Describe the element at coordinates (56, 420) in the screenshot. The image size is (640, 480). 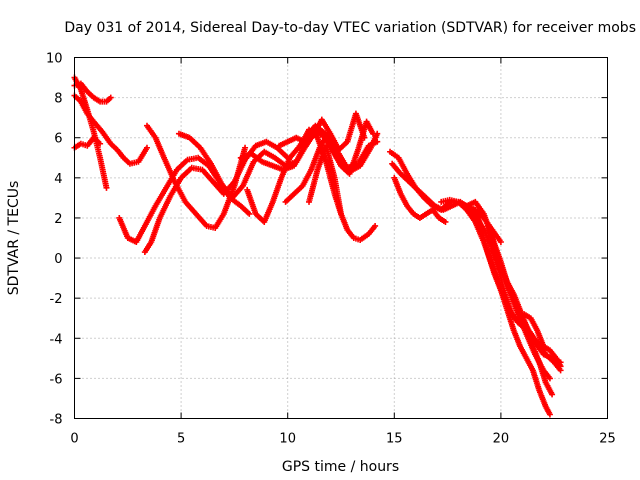
I see `y-tick-label: -8` at that location.